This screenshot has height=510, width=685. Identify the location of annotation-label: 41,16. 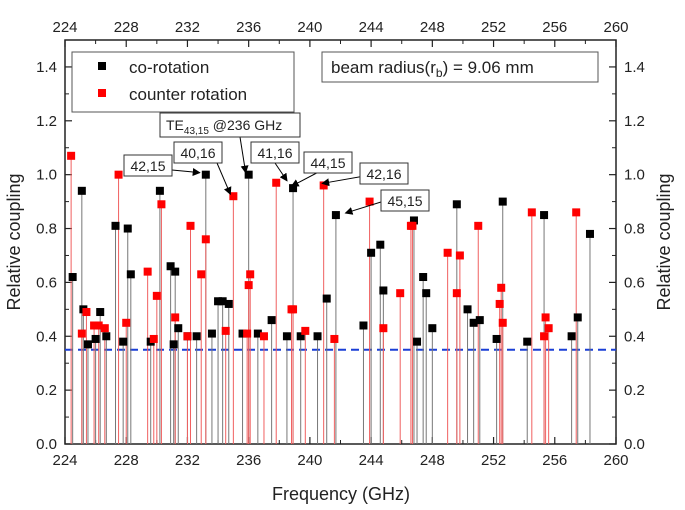
(274, 153).